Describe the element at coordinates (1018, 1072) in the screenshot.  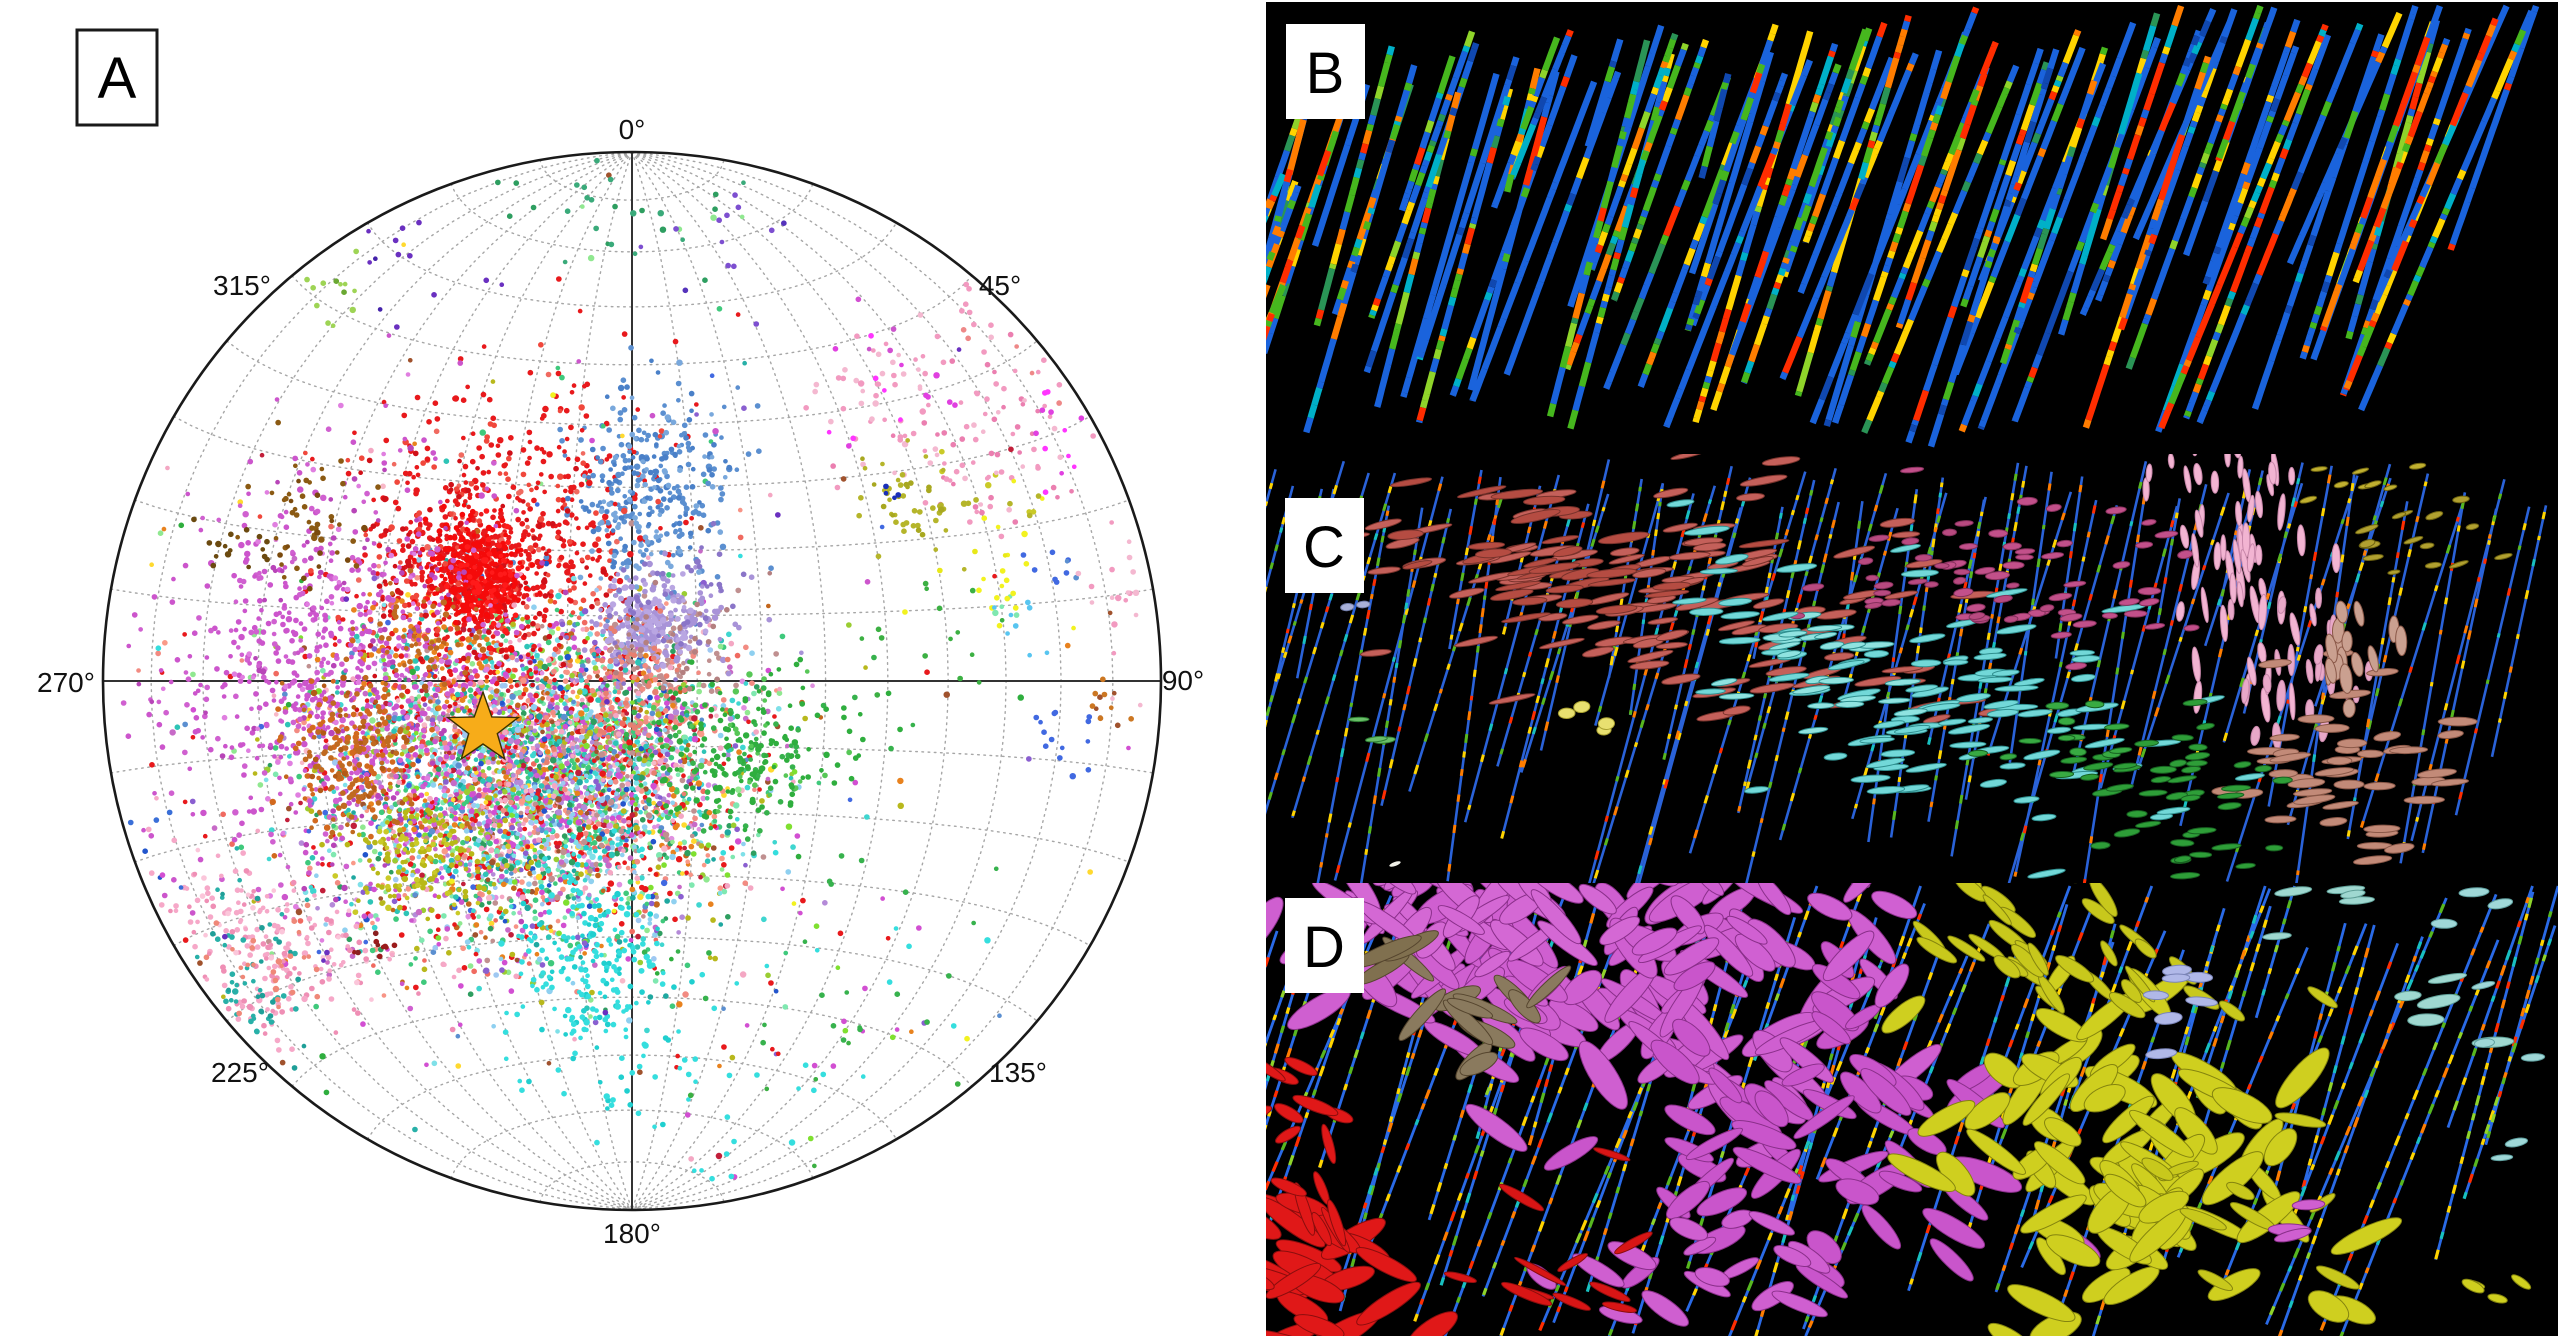
I see `svg-text: 135°` at that location.